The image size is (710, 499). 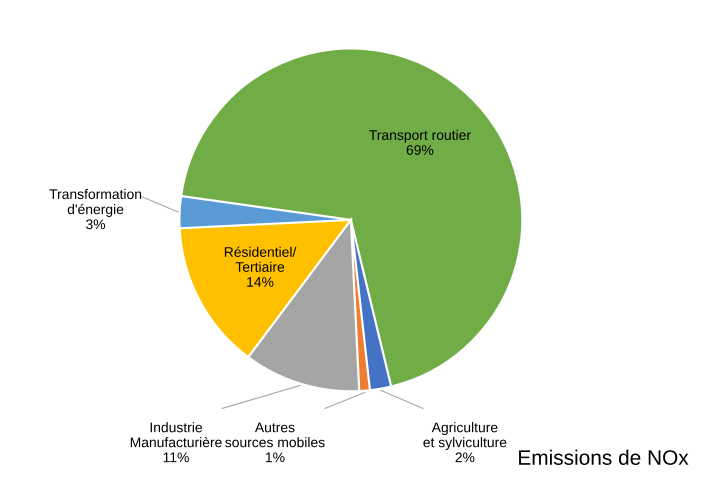 I want to click on data-label: 14%, so click(x=260, y=282).